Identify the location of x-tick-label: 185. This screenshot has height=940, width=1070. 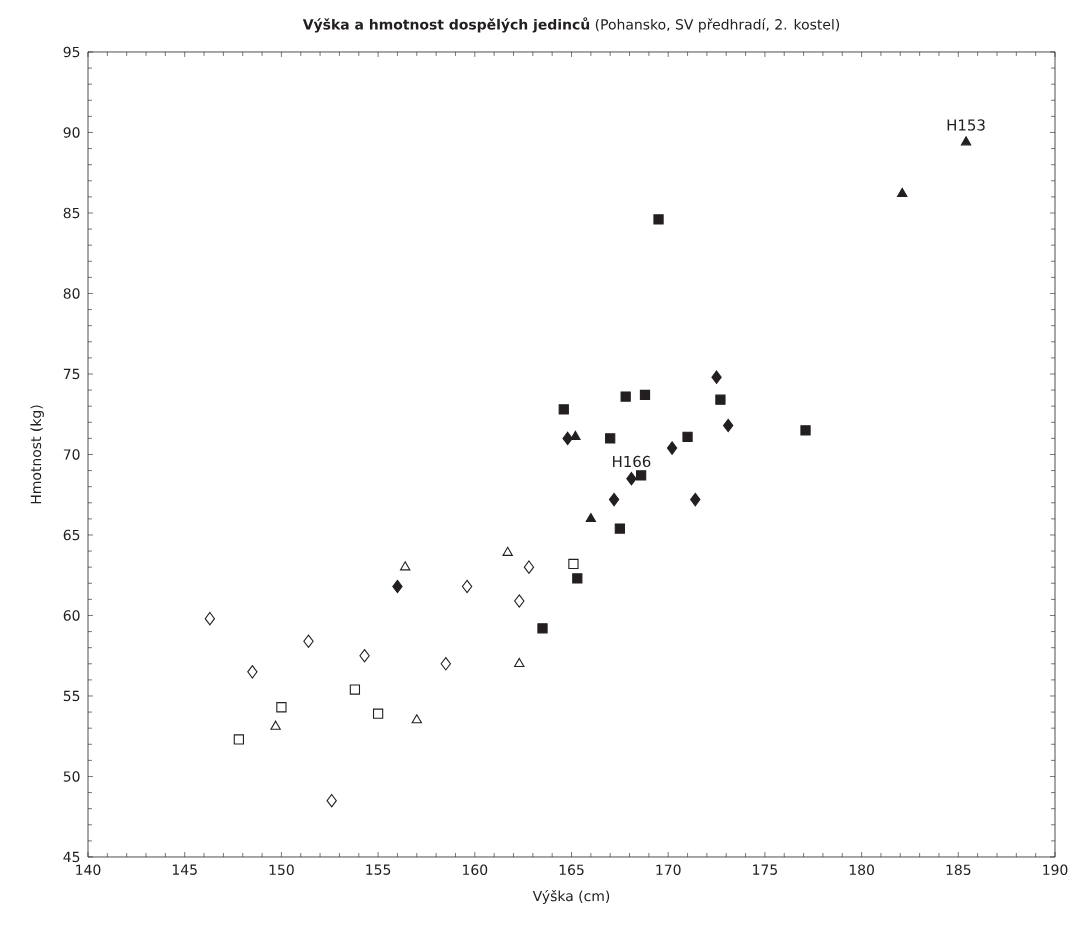
(958, 870).